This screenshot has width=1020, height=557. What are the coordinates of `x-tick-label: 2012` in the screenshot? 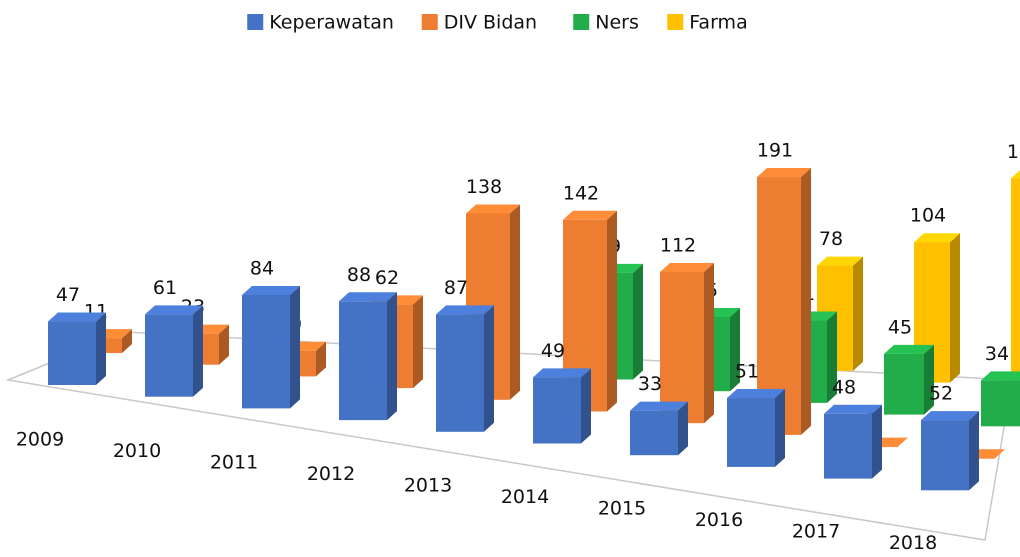 It's located at (331, 474).